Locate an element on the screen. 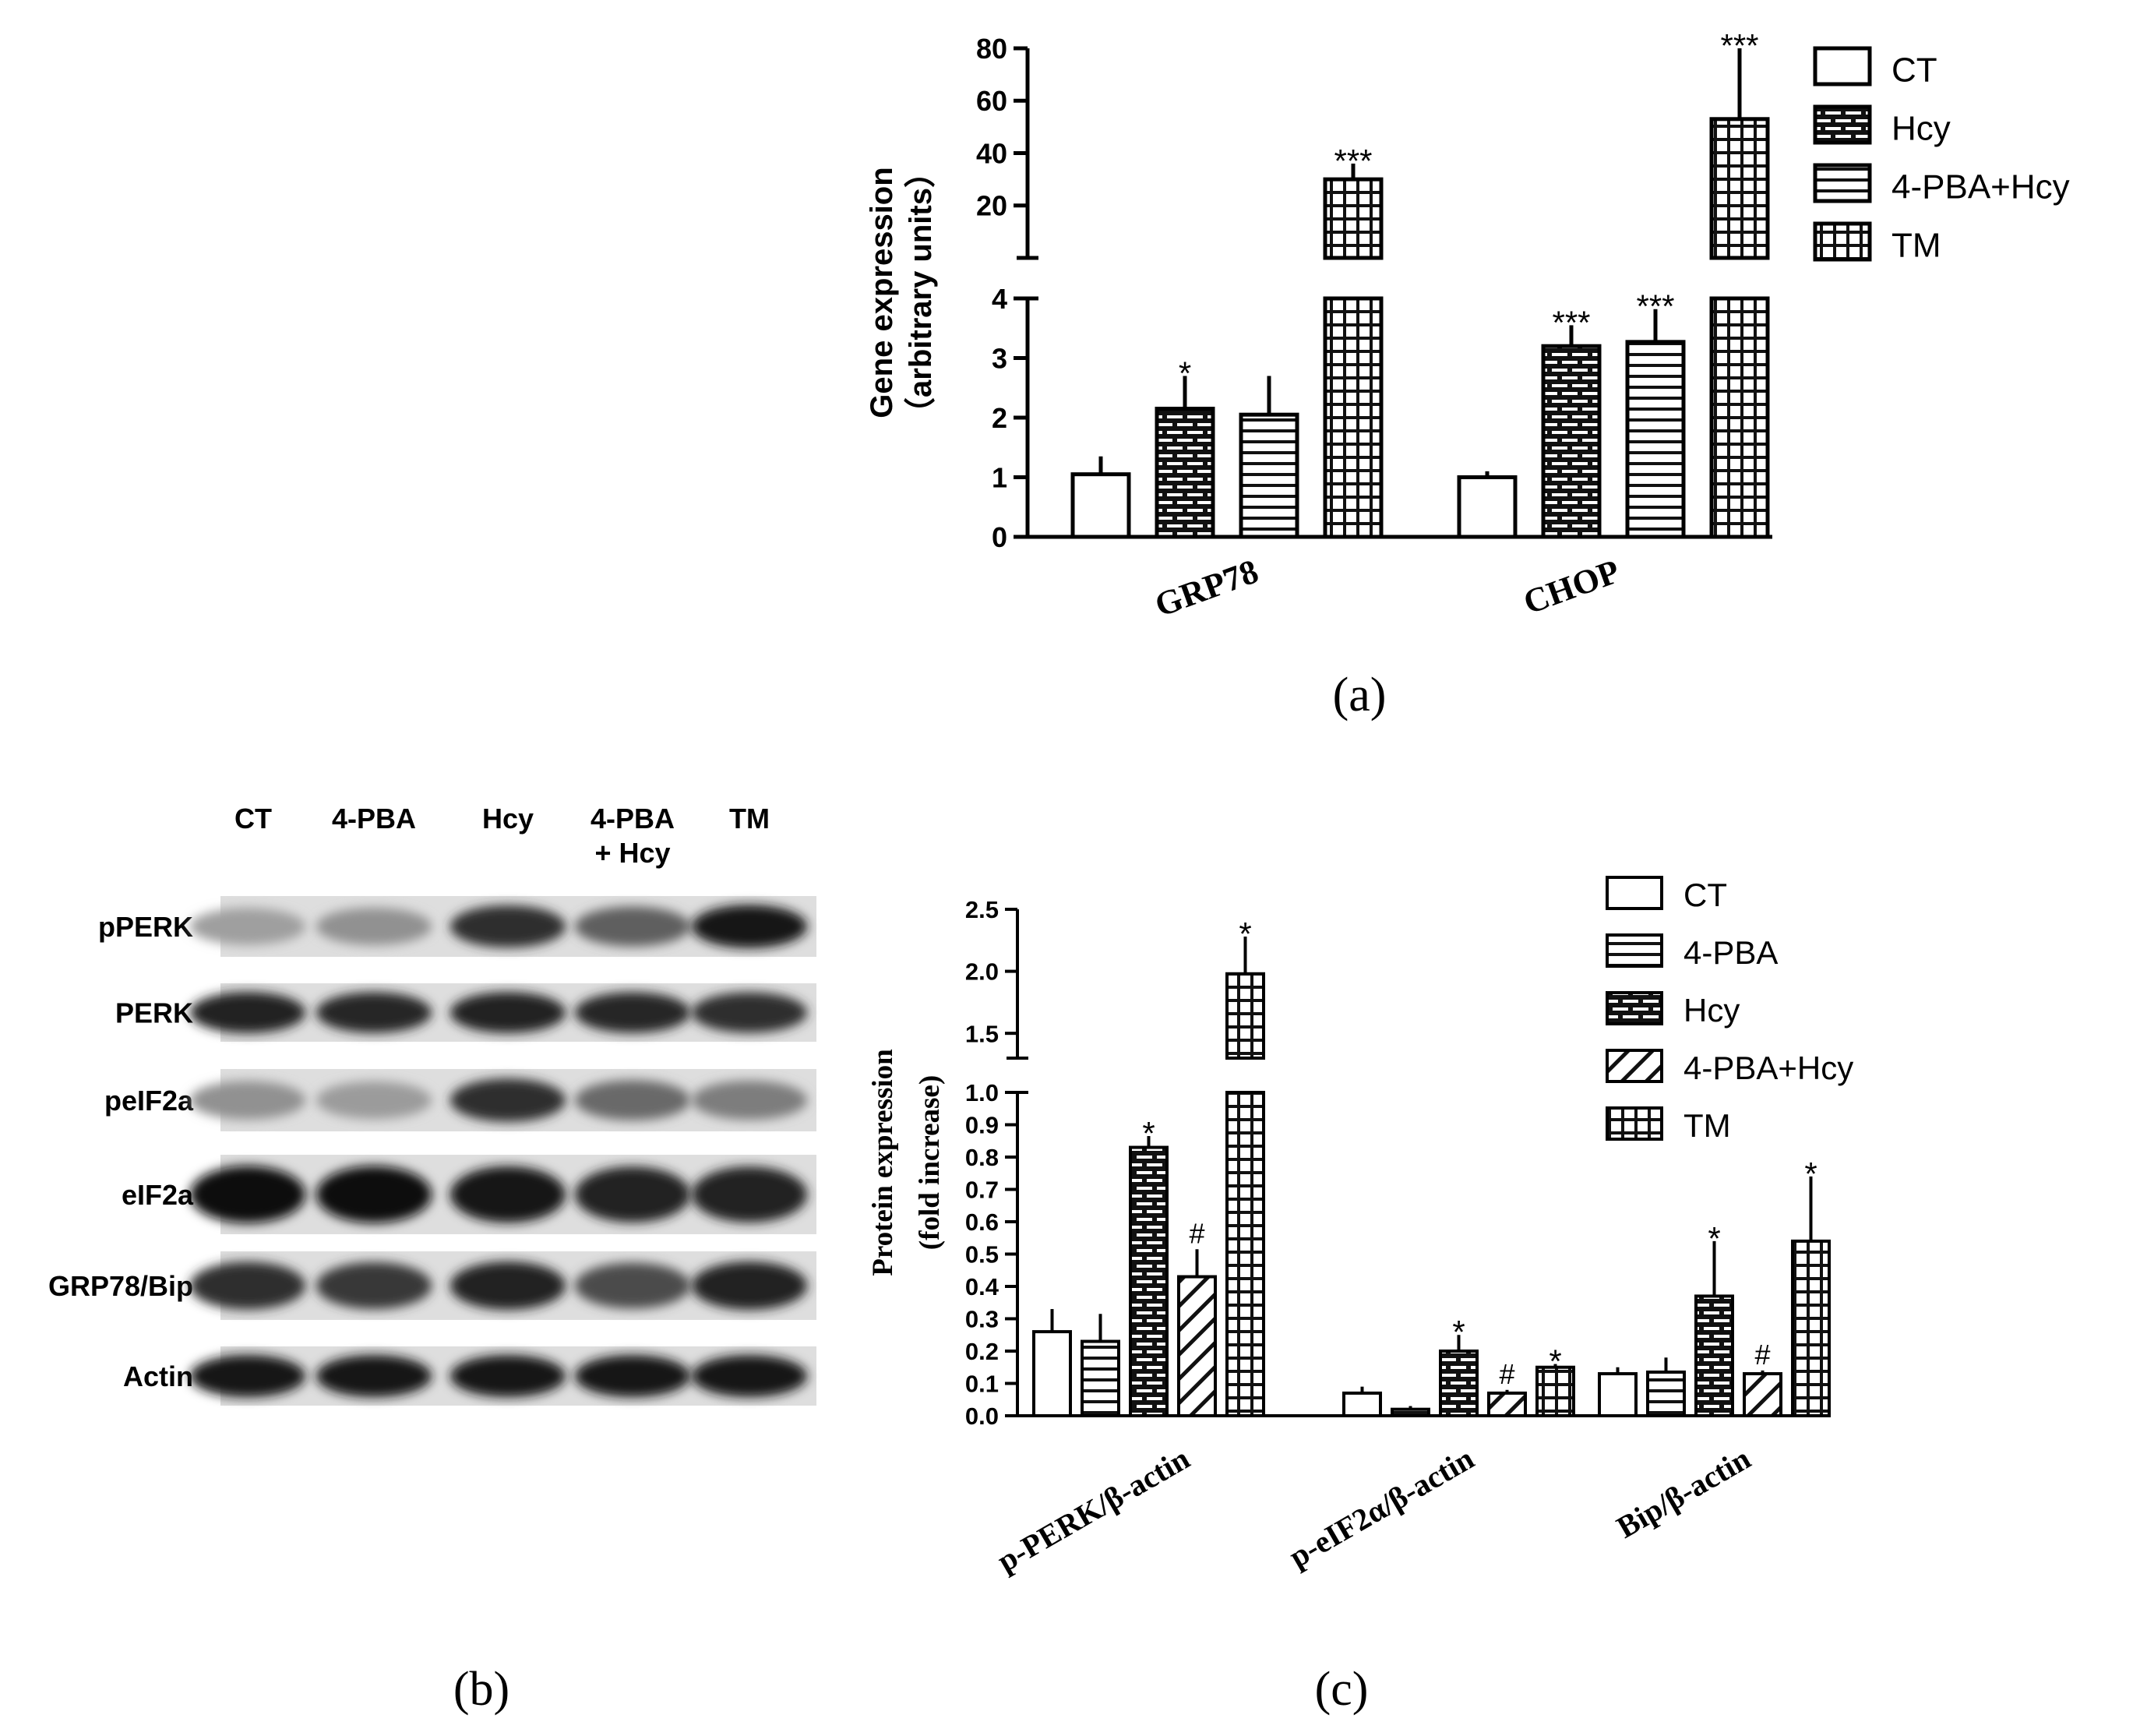  blot-lane-label: TM is located at coordinates (749, 818).